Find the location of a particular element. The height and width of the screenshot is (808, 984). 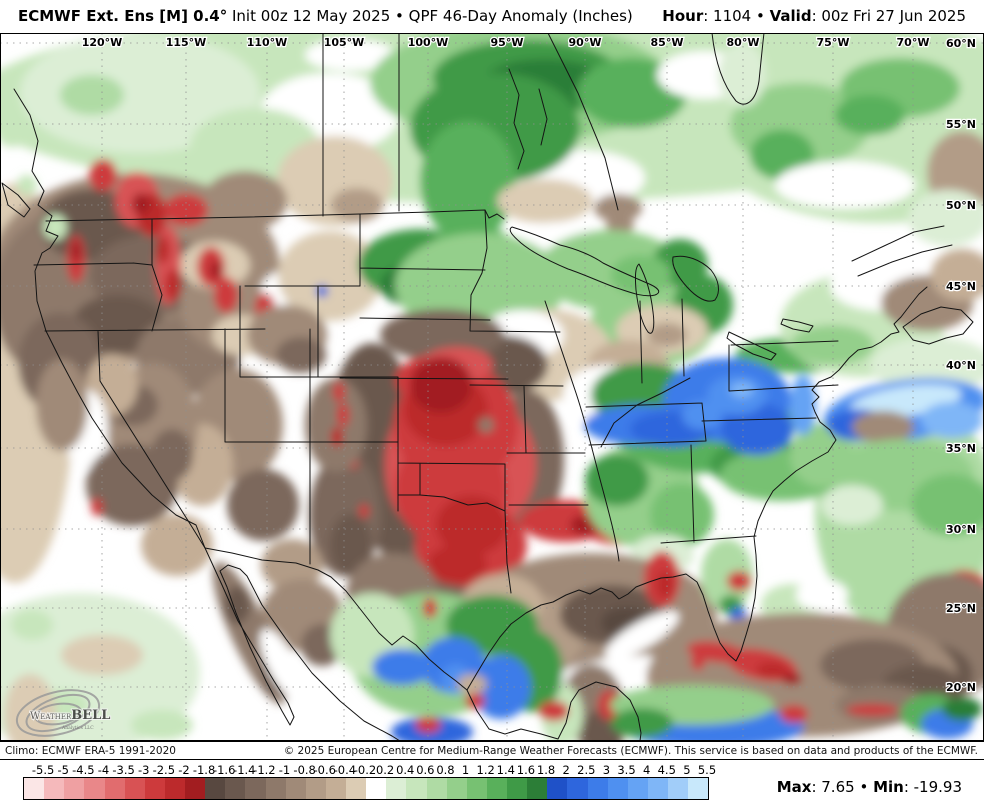

colorbar-tick-label: -1.4 is located at coordinates (244, 770).